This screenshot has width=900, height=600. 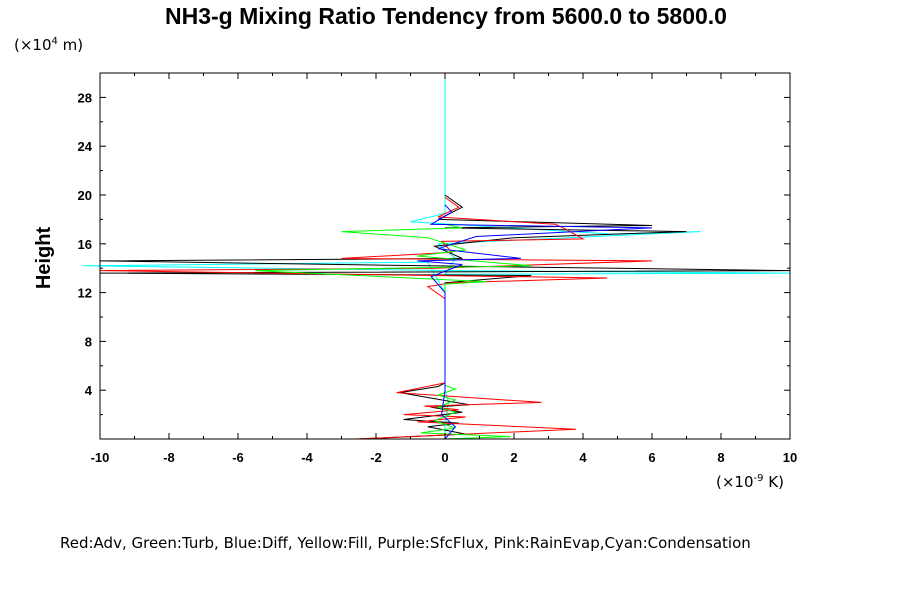 I want to click on x-tick-label: 0, so click(x=444, y=457).